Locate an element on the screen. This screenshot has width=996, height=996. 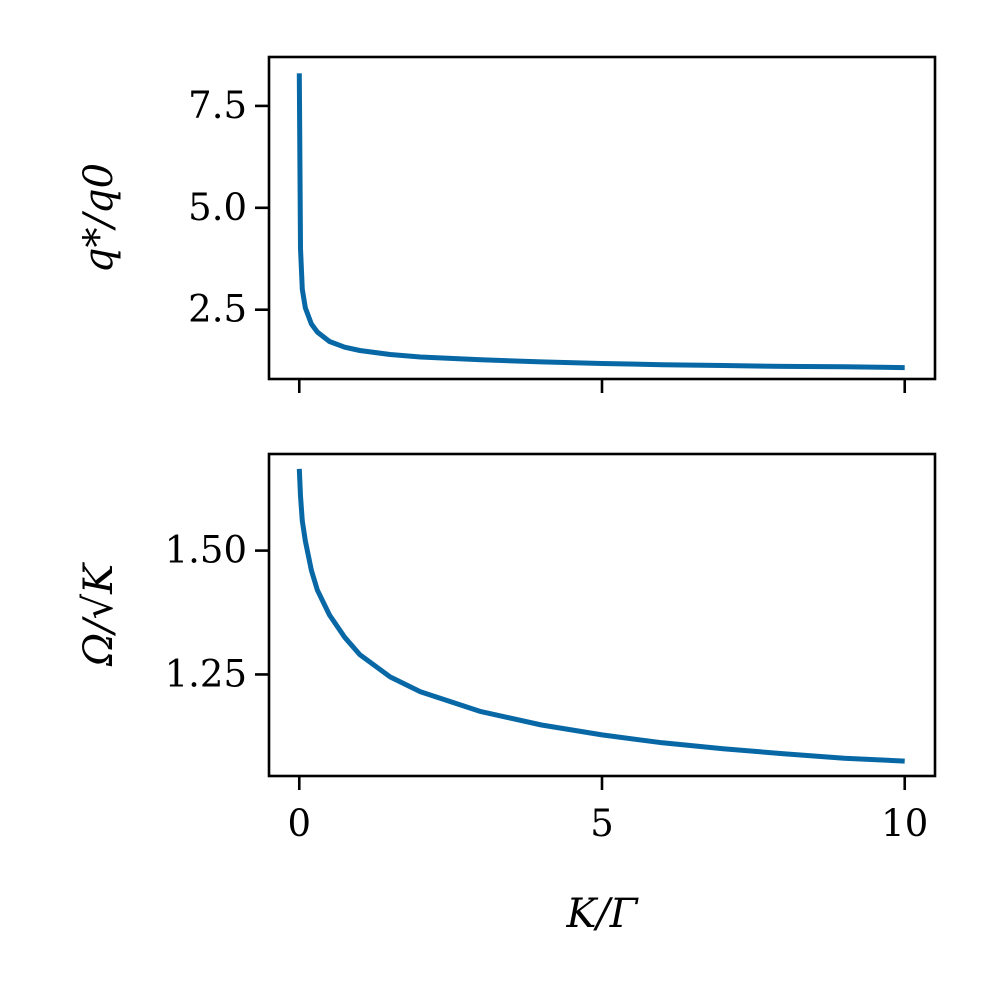
y-tick-label-7.5: 7.5 is located at coordinates (217, 105).